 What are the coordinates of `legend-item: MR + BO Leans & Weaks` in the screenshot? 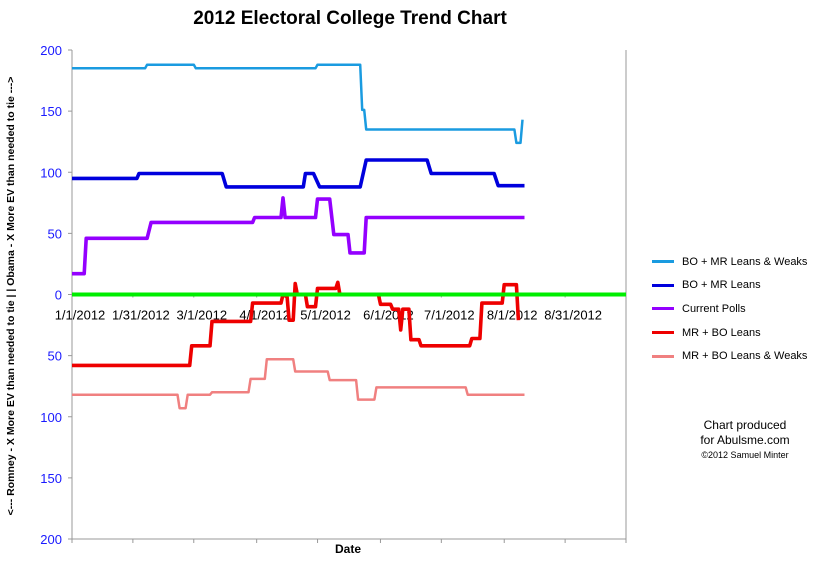 It's located at (744, 356).